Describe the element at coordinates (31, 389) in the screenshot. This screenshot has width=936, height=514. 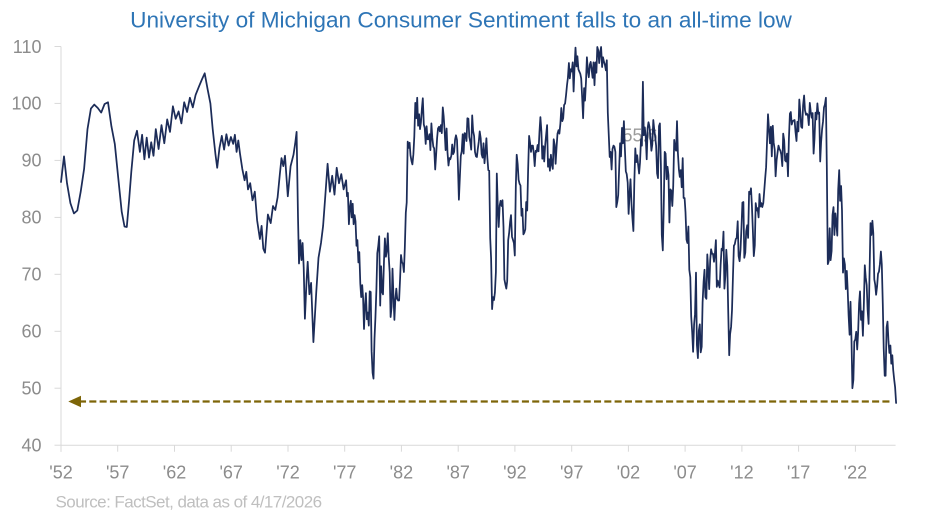
I see `svg-text: 50` at that location.